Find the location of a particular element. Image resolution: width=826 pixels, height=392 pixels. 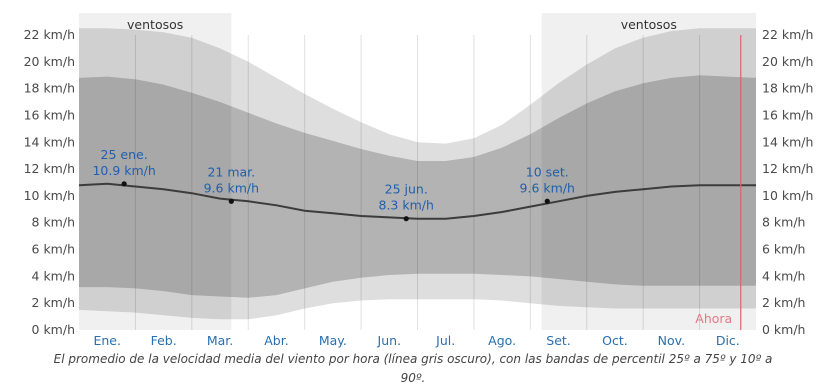

x-tick-month: Jul. is located at coordinates (445, 340).